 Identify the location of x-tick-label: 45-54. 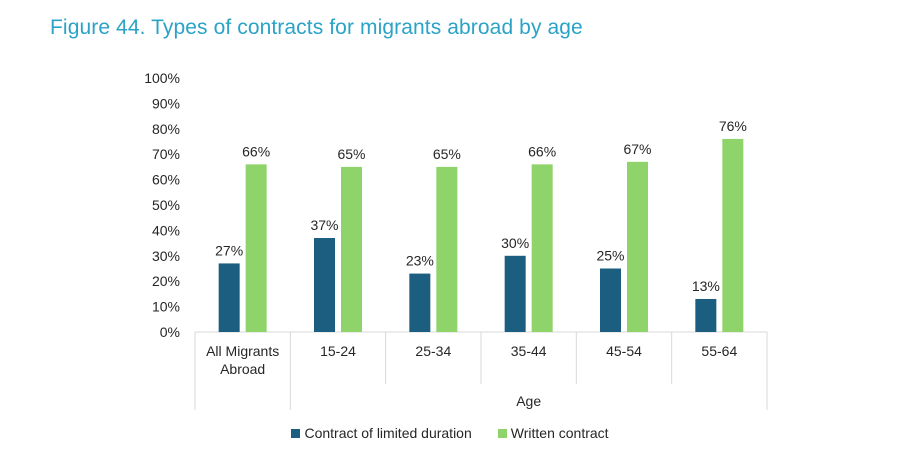
(624, 351).